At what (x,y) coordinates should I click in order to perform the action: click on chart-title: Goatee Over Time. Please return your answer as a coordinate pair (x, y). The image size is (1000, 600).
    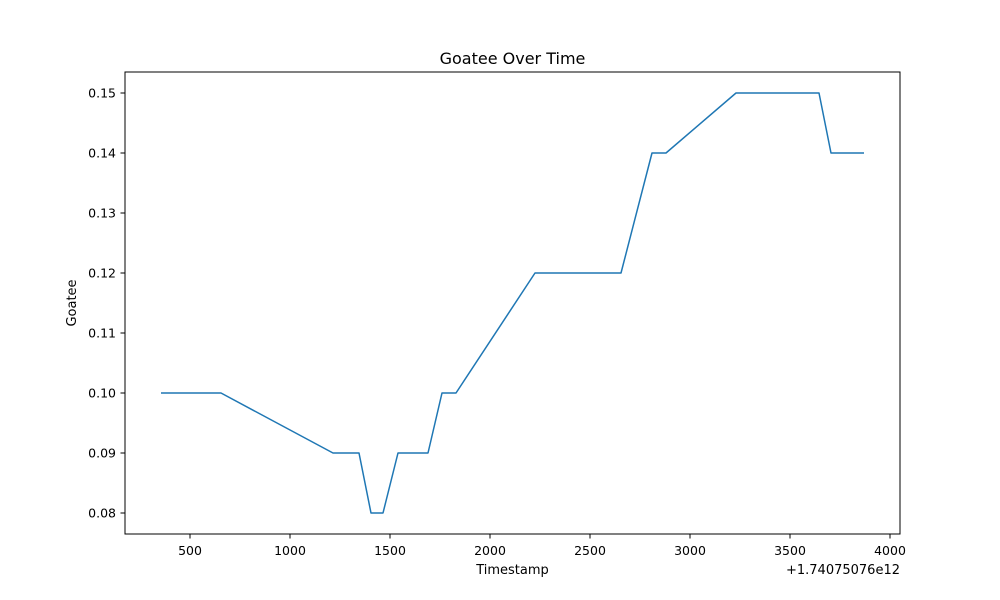
    Looking at the image, I should click on (513, 58).